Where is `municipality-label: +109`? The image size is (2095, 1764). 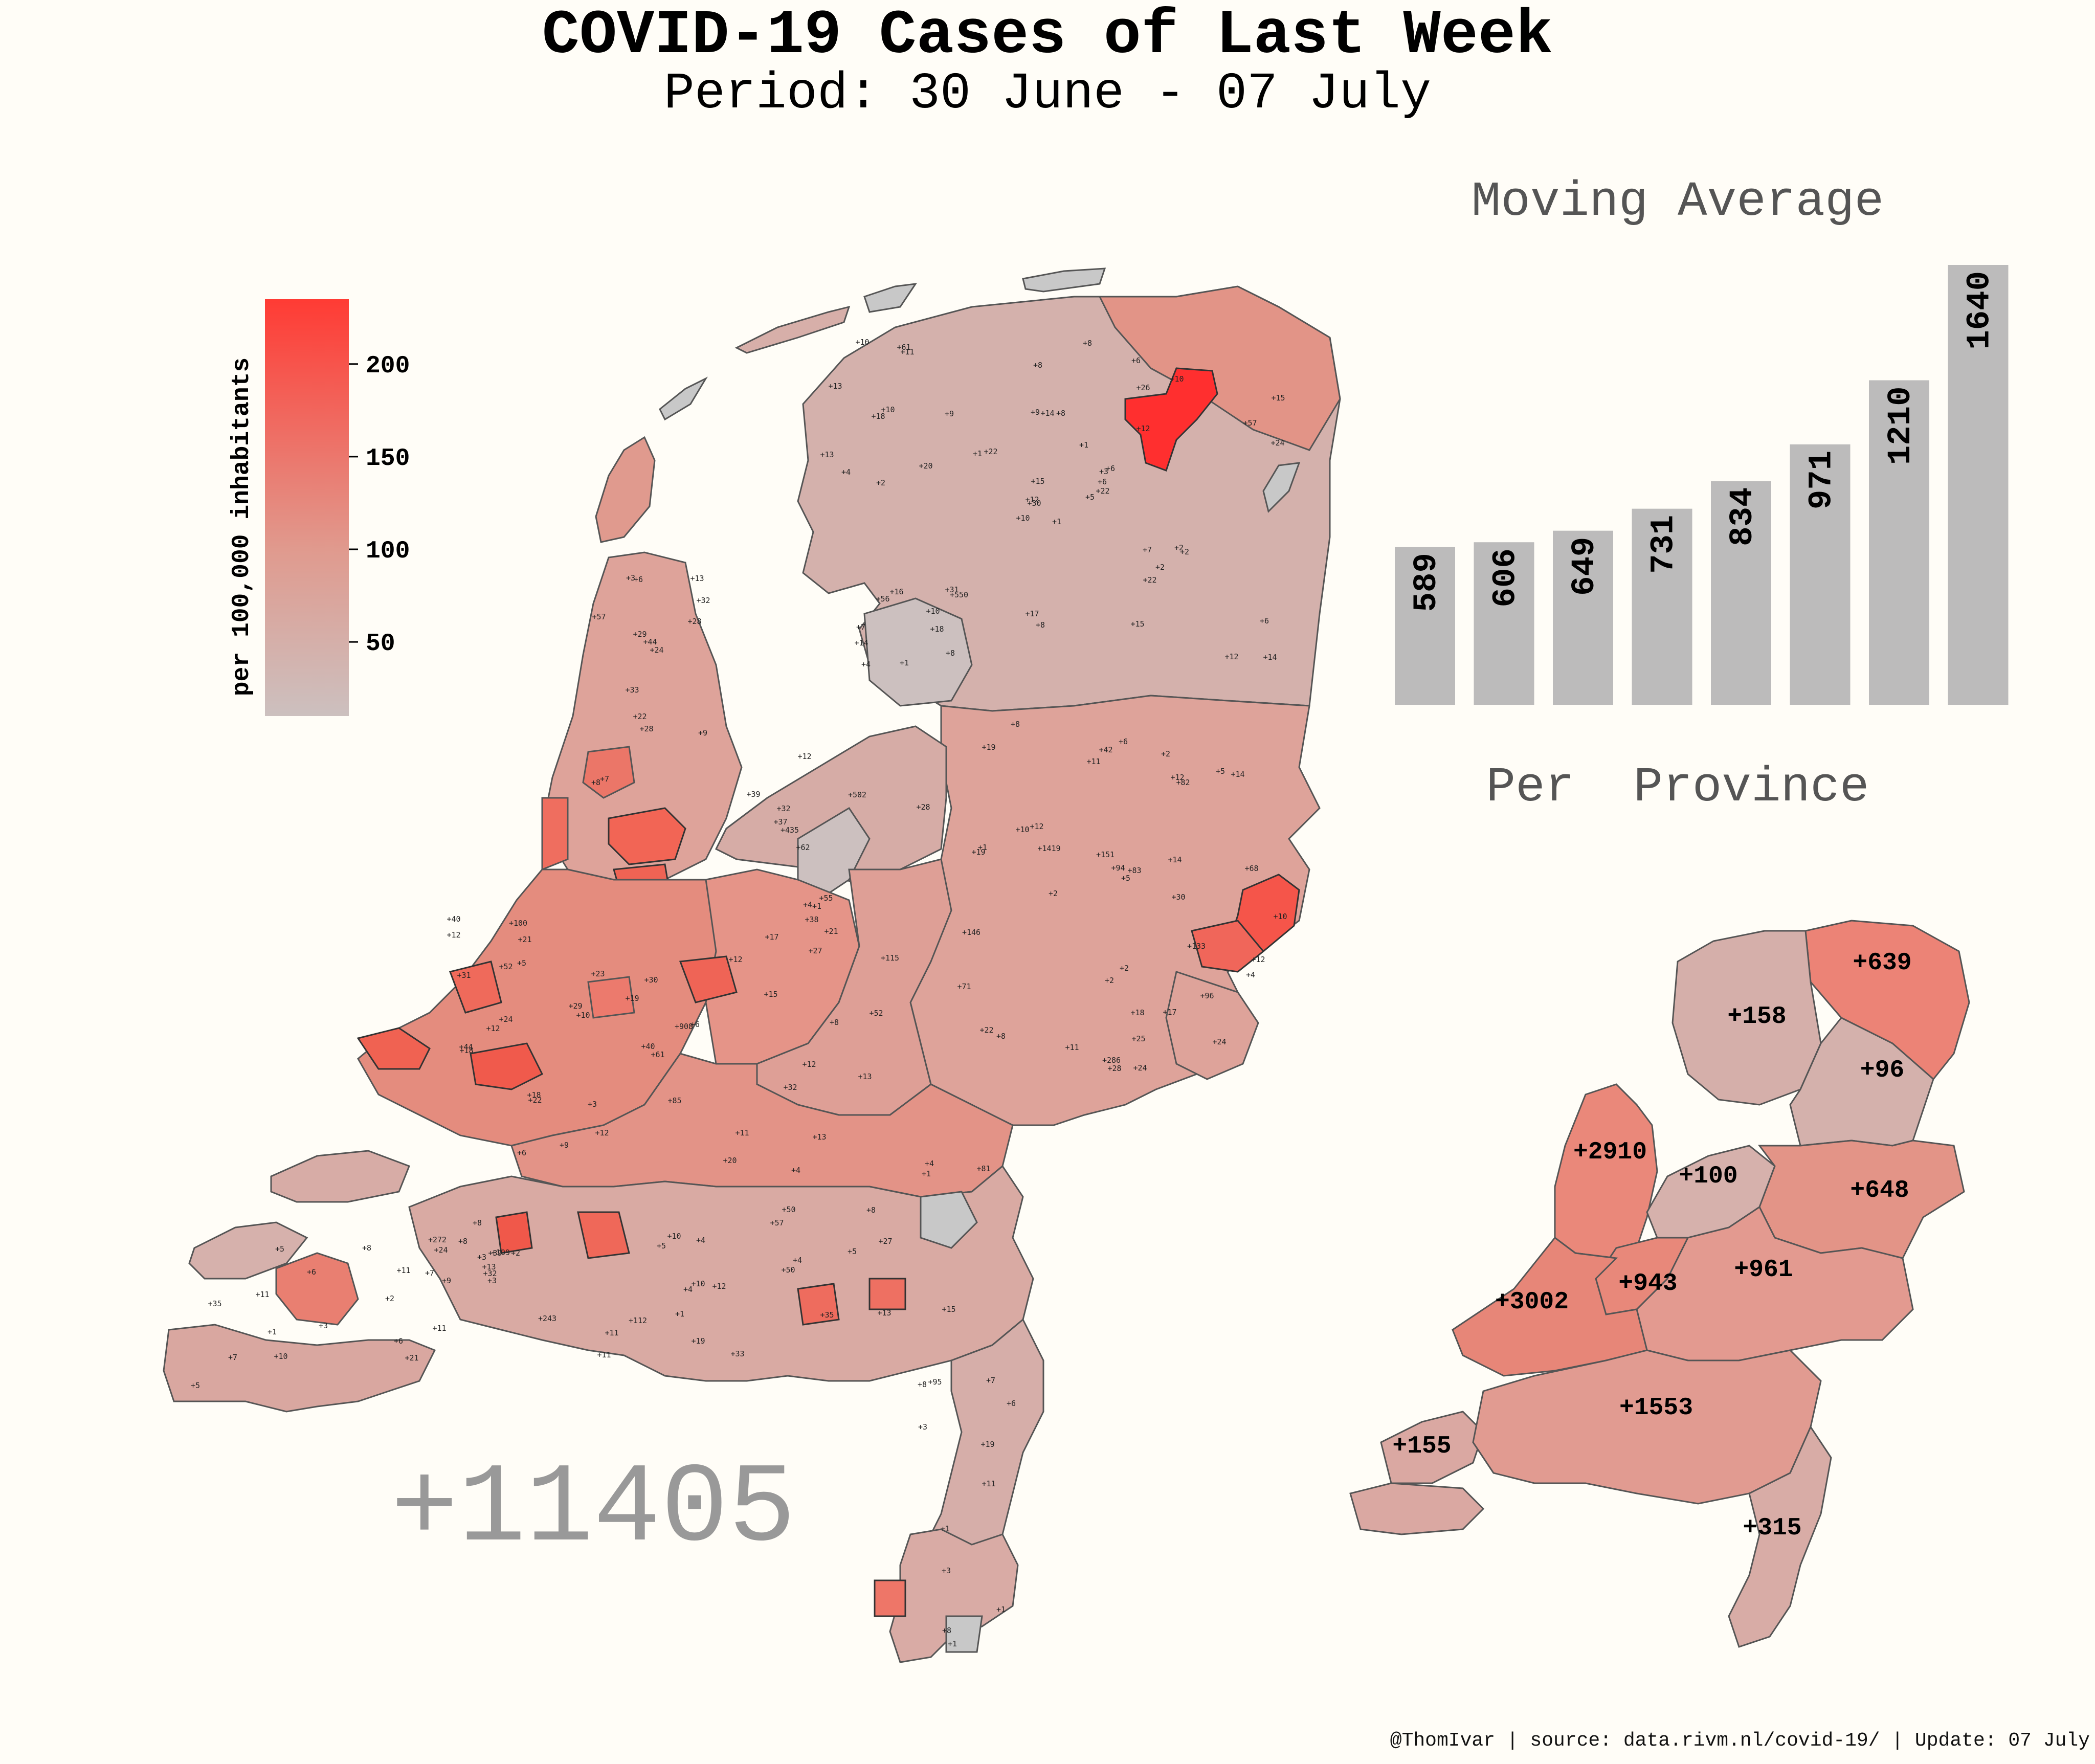
municipality-label: +109 is located at coordinates (501, 1252).